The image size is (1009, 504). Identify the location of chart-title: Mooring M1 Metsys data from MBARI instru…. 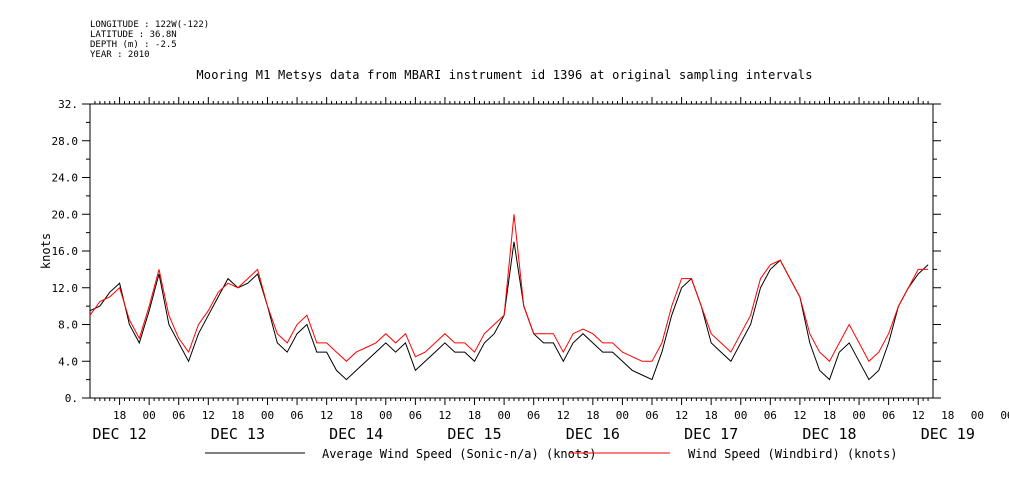
(504, 75).